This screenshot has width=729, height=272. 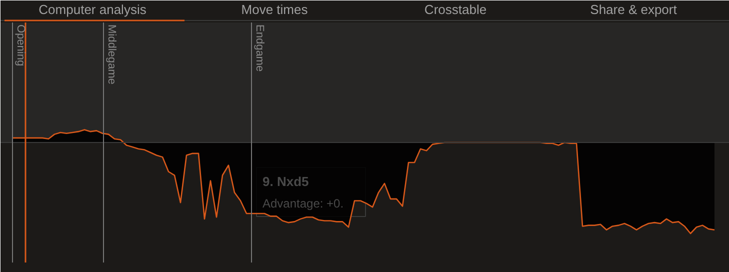 What do you see at coordinates (112, 54) in the screenshot?
I see `text: Middlegame` at bounding box center [112, 54].